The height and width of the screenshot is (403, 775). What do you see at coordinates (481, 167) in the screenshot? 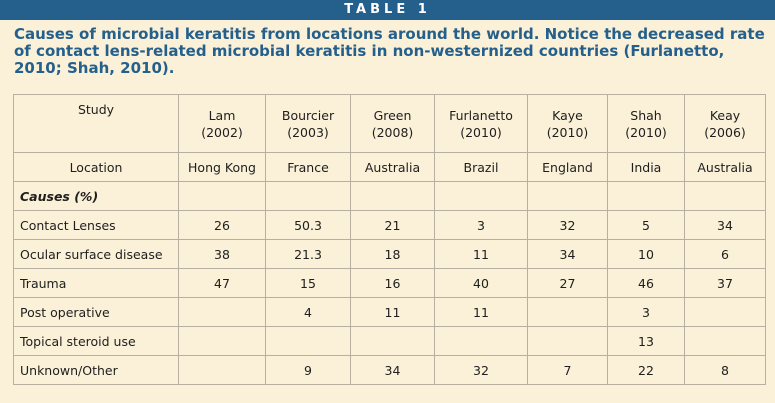
I see `location-cell: Brazil` at bounding box center [481, 167].